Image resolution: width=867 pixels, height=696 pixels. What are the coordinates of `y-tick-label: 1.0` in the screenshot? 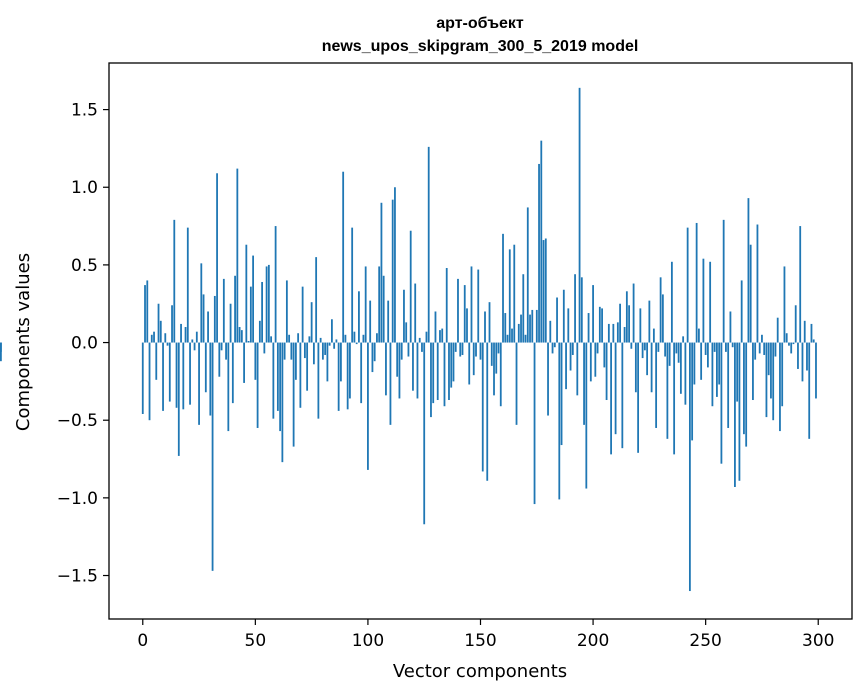 It's located at (84, 188).